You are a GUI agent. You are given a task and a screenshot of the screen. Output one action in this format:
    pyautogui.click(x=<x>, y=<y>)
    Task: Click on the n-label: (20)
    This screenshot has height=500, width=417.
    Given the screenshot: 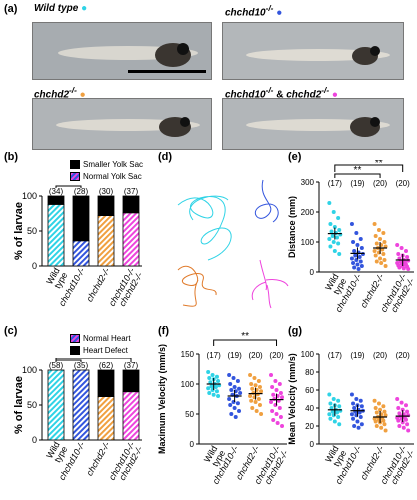 What is the action you would take?
    pyautogui.click(x=403, y=355)
    